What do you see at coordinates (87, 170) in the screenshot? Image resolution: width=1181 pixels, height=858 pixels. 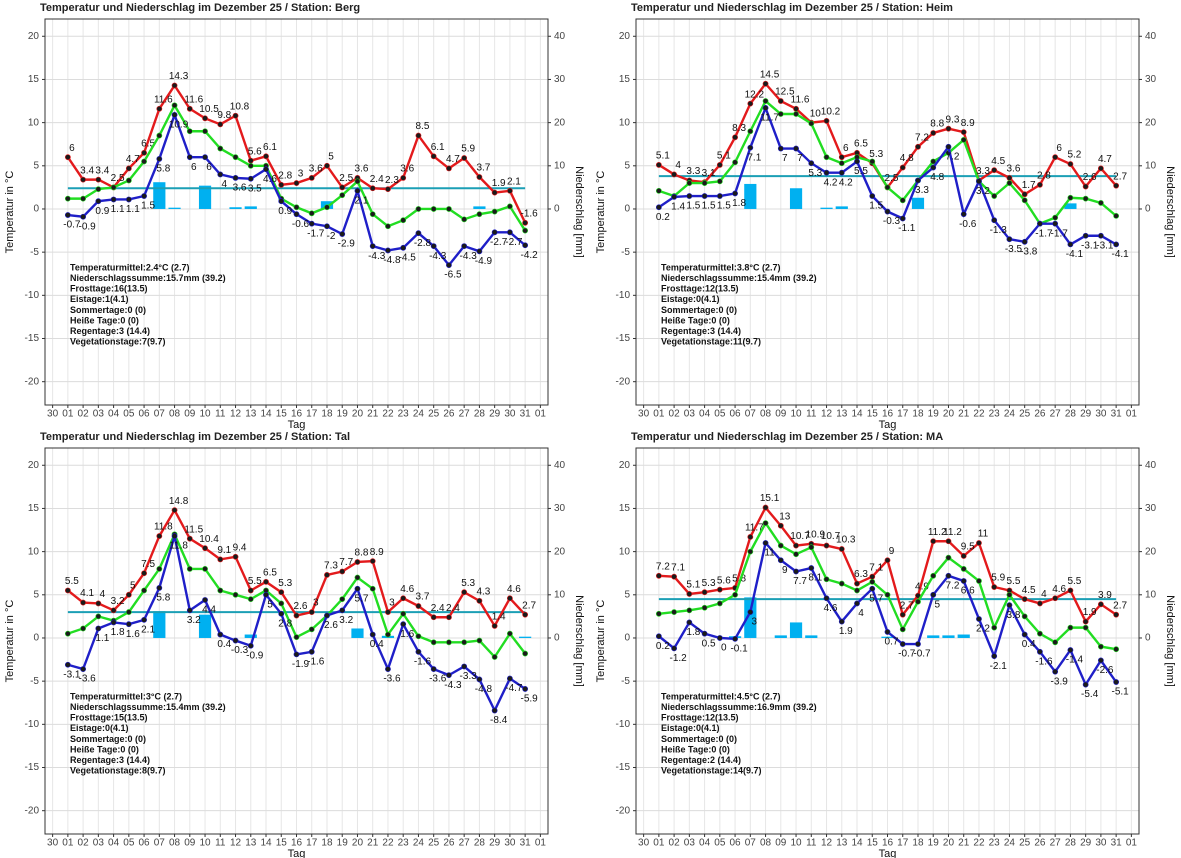 I see `point-label: 3.4` at bounding box center [87, 170].